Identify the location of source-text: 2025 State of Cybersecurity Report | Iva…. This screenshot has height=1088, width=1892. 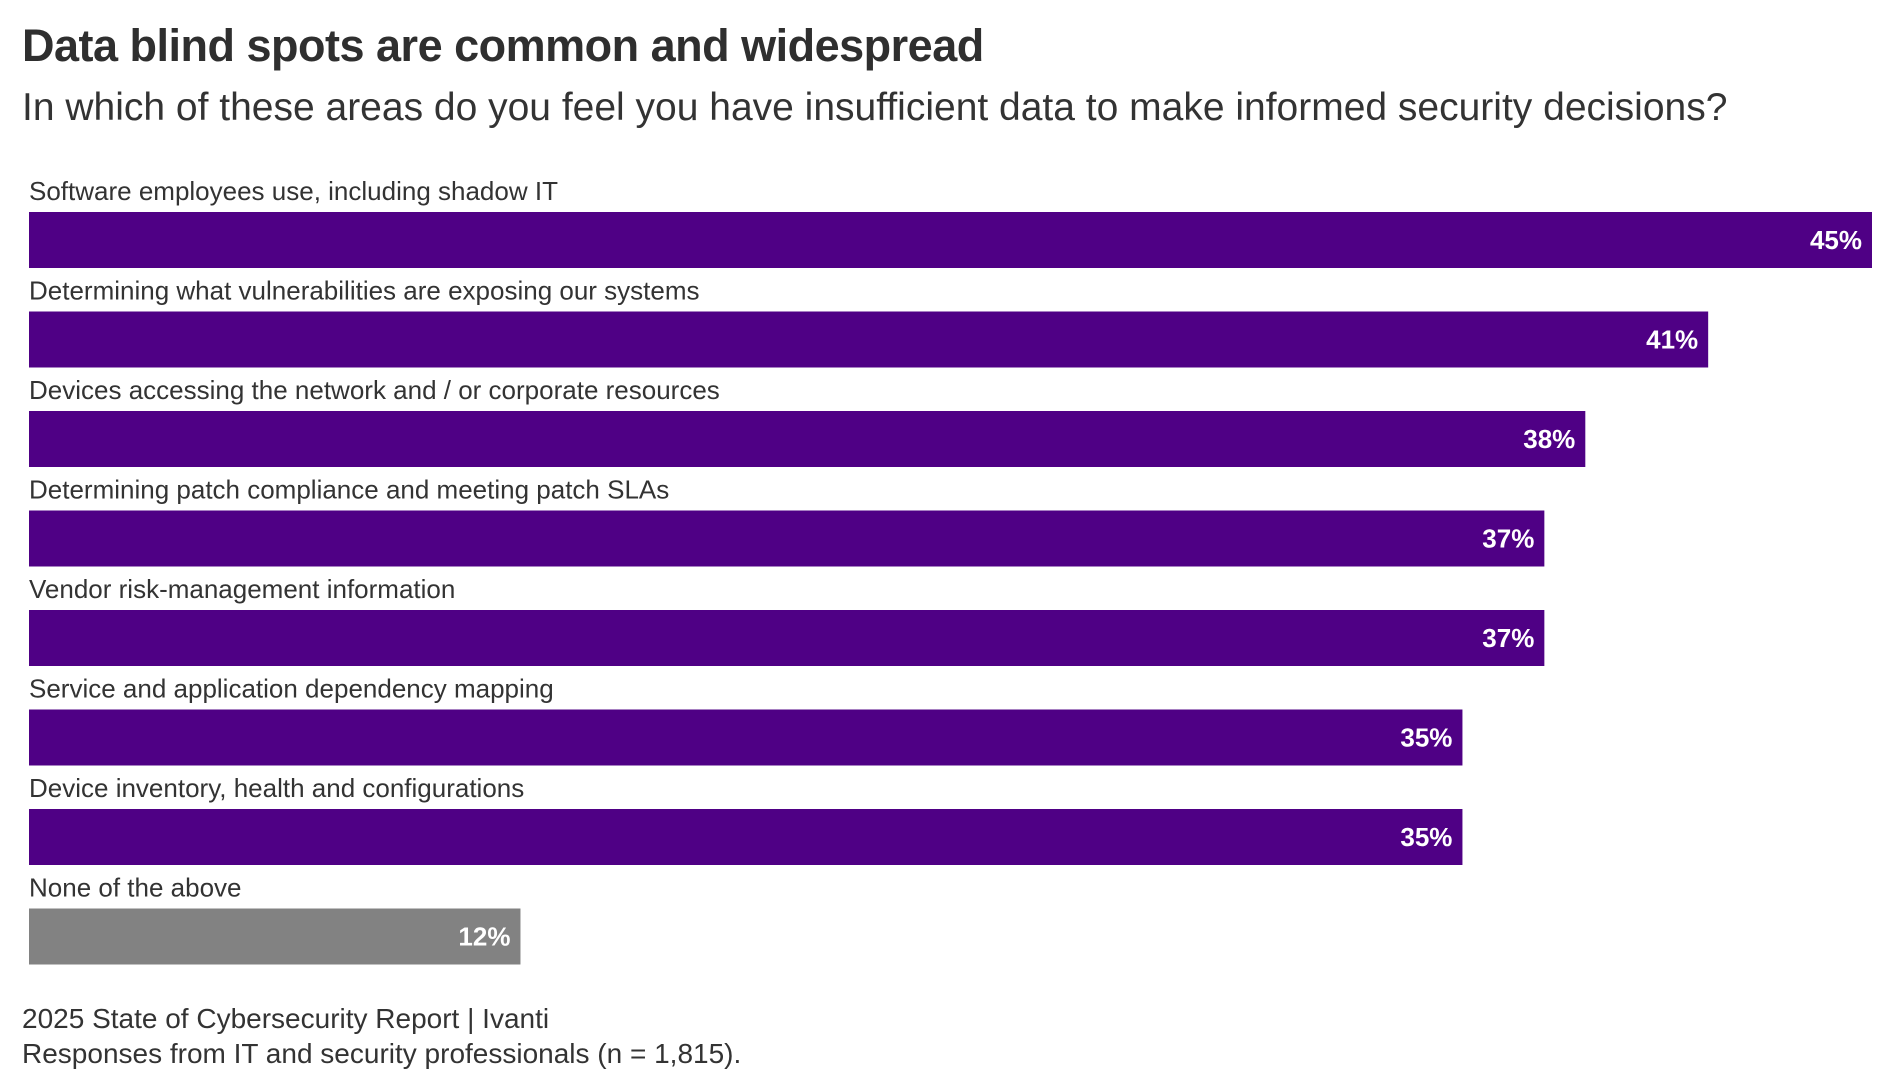
(286, 1018).